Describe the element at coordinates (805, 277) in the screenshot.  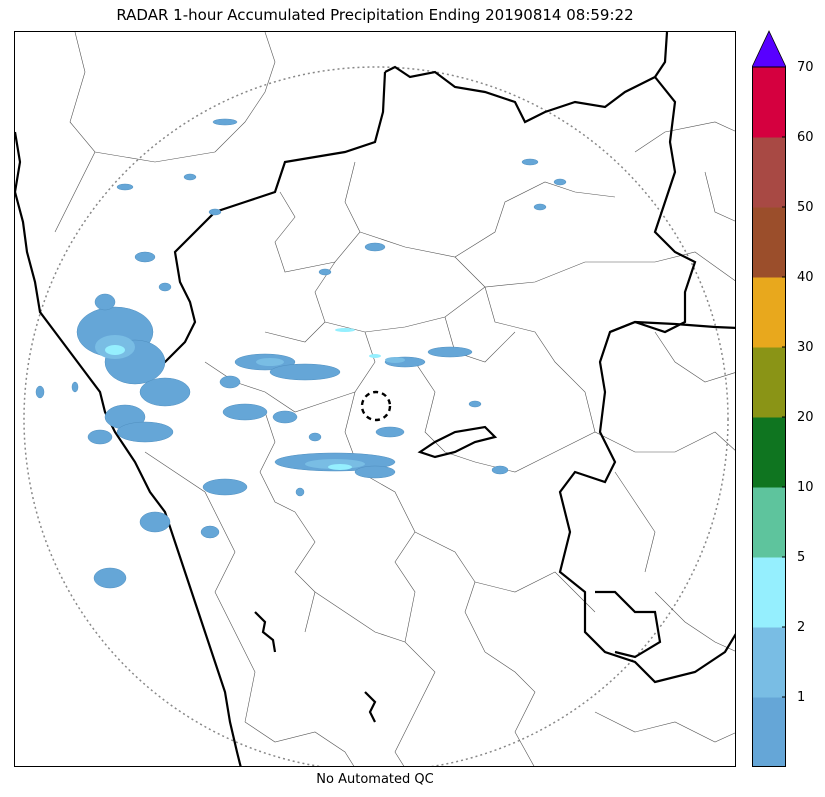
I see `colorbar-tick-label: 40` at that location.